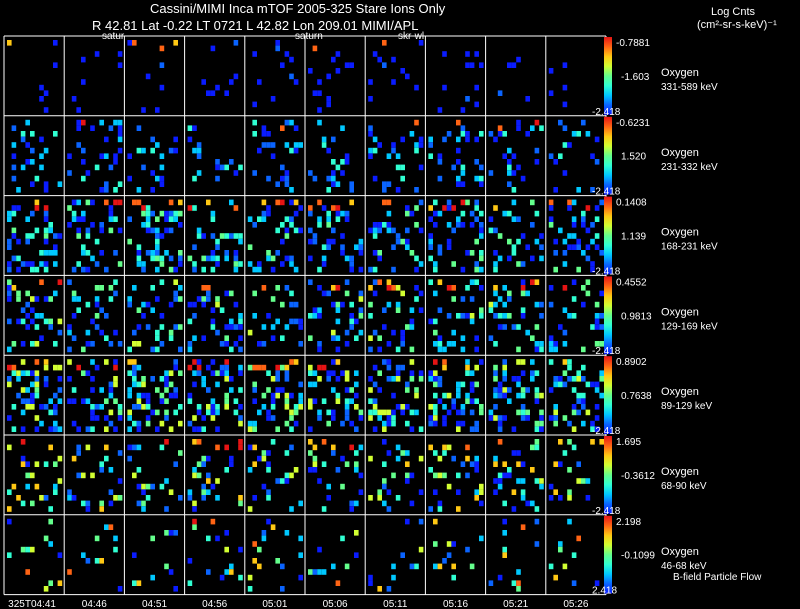  Describe the element at coordinates (689, 247) in the screenshot. I see `energy-label: 168-231 keV` at that location.